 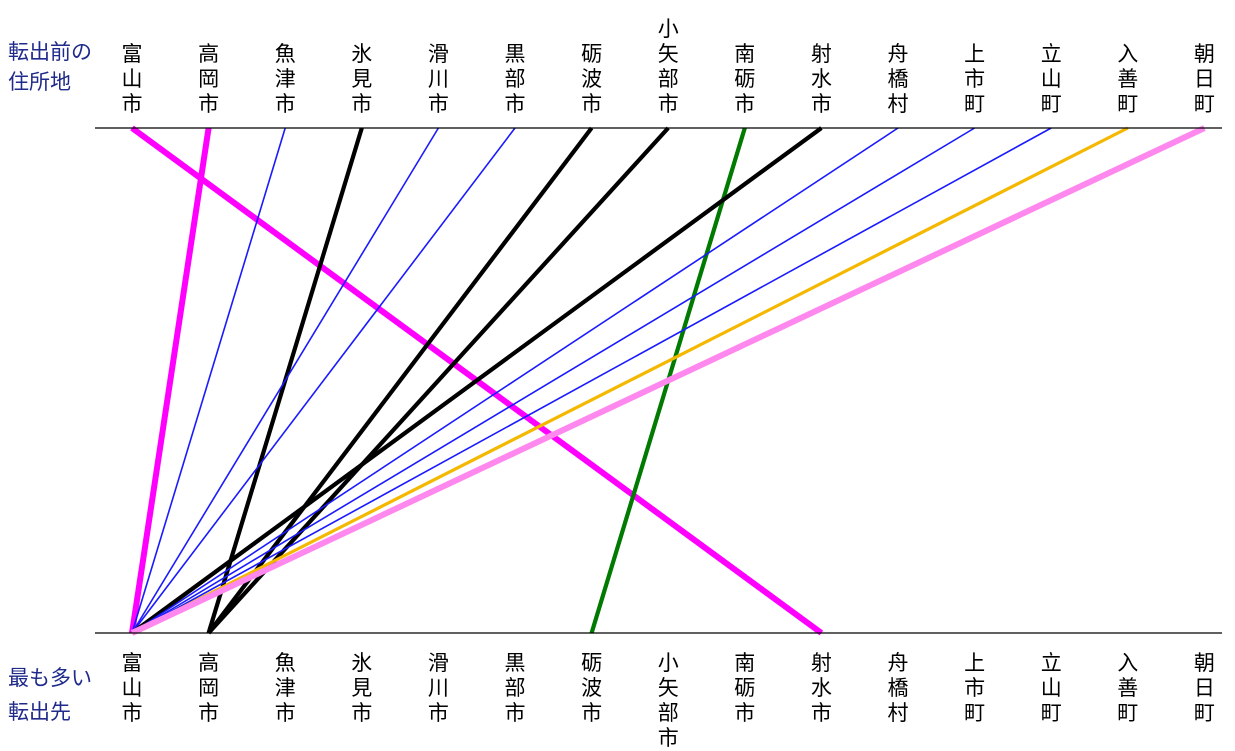 I want to click on flow-line, so click(x=208, y=380).